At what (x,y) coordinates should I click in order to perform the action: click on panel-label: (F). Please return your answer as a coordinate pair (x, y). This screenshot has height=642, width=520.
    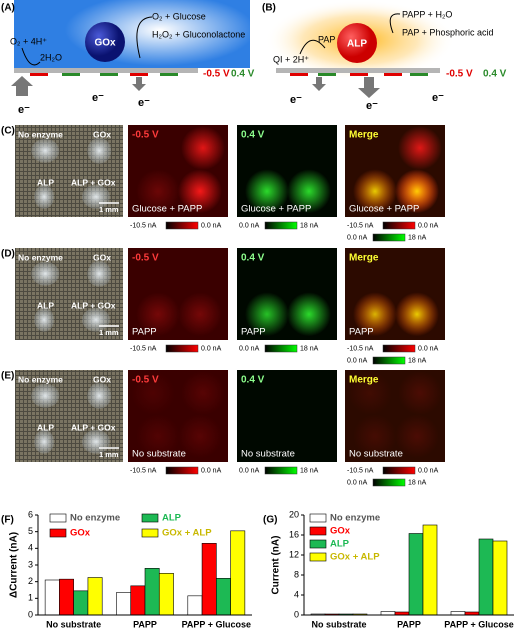
    Looking at the image, I should click on (7, 520).